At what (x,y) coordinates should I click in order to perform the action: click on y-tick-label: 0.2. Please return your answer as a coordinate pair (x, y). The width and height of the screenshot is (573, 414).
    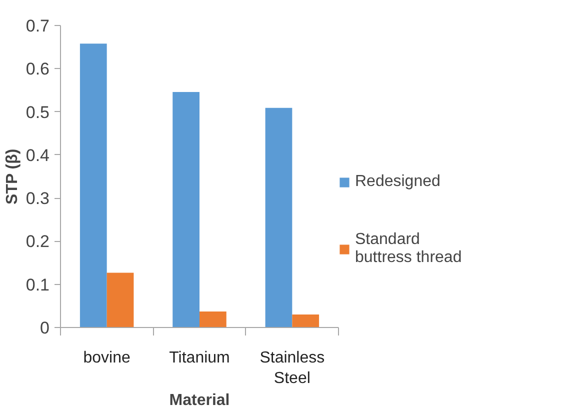
    Looking at the image, I should click on (38, 242).